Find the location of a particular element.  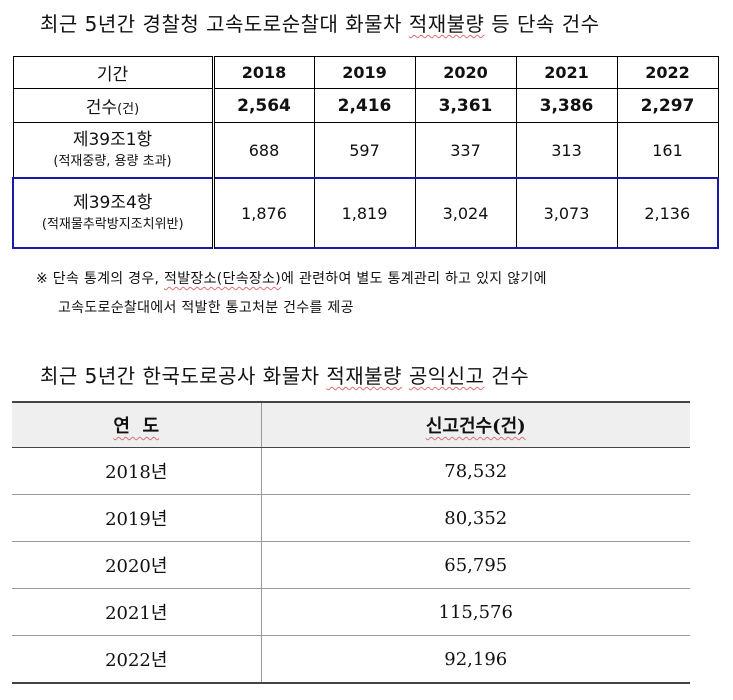

total-label-unit: (건) is located at coordinates (128, 109).